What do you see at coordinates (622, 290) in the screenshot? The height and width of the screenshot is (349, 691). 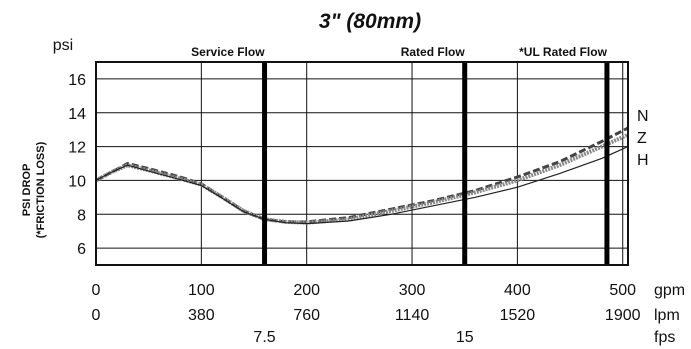 I see `x-tick-label-gpm-500: 500` at bounding box center [622, 290].